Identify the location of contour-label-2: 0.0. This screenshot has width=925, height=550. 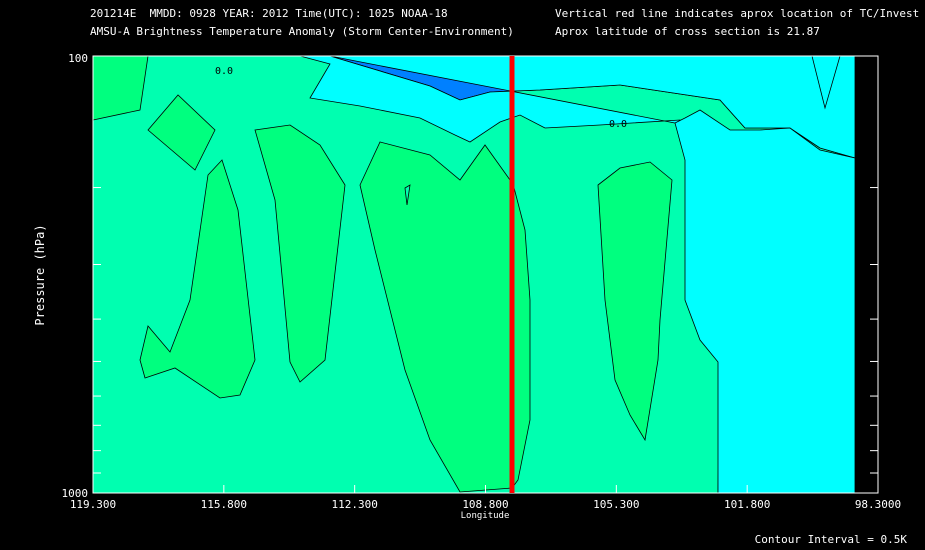
(618, 124).